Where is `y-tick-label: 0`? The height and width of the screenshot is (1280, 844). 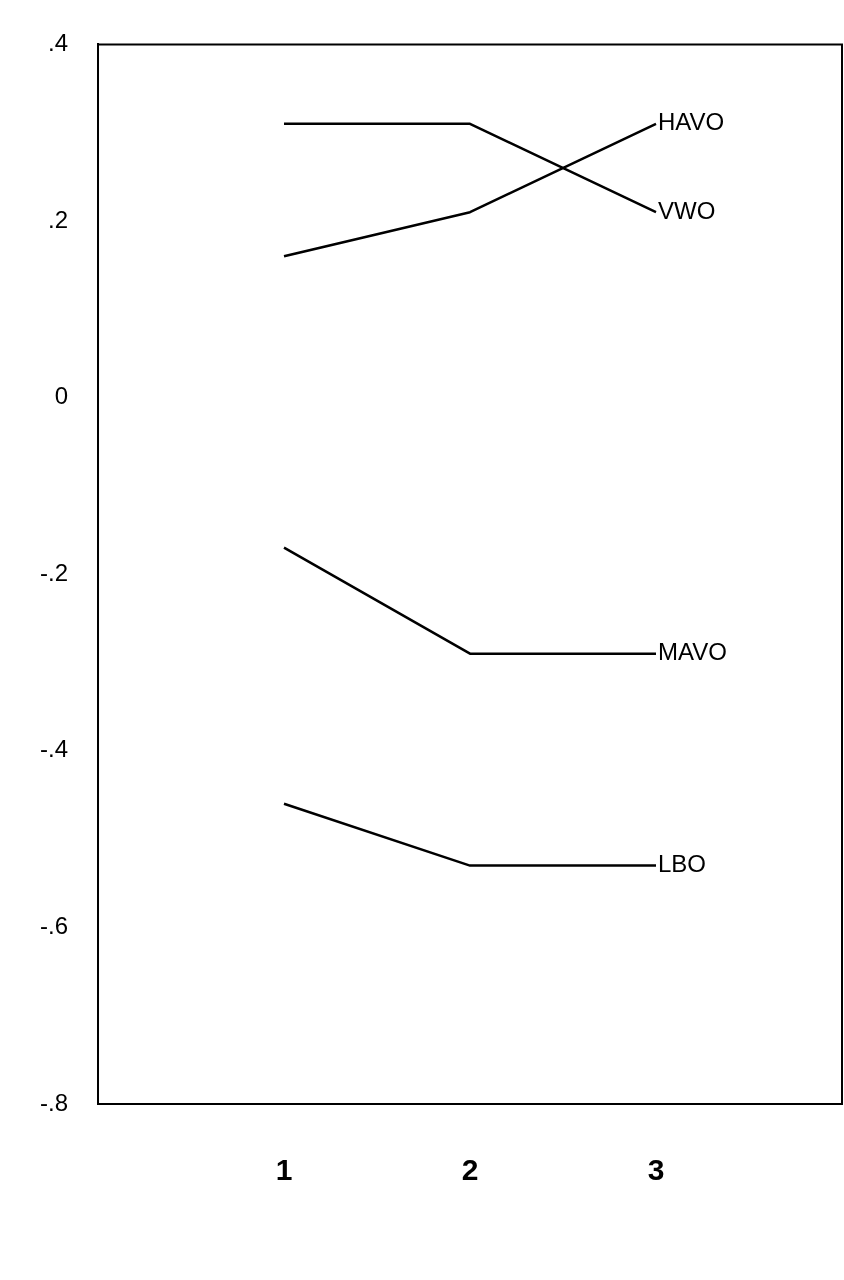 y-tick-label: 0 is located at coordinates (61, 396).